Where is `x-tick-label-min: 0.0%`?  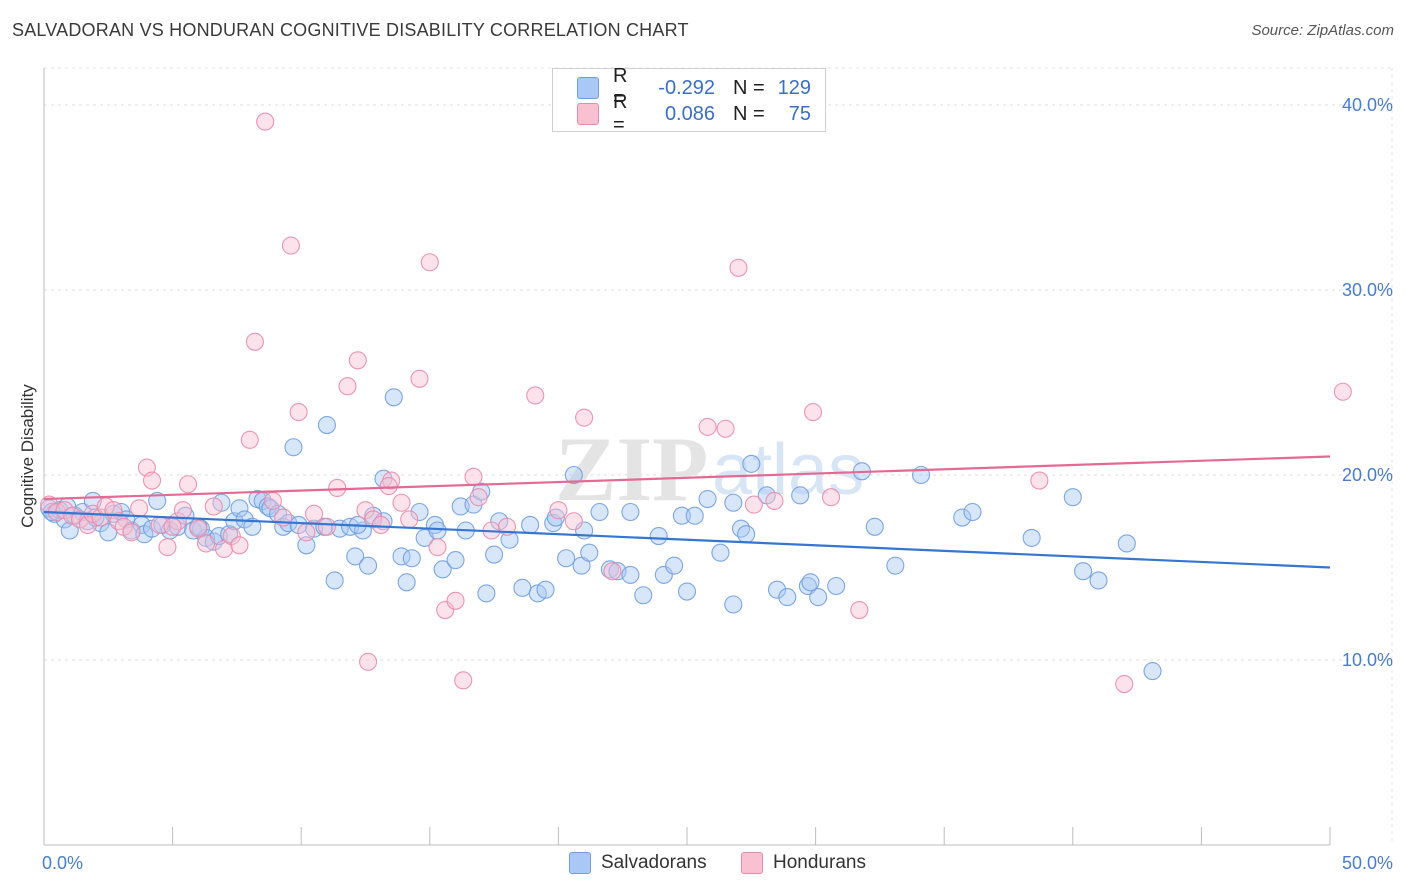
x-tick-label-min: 0.0% is located at coordinates (62, 863).